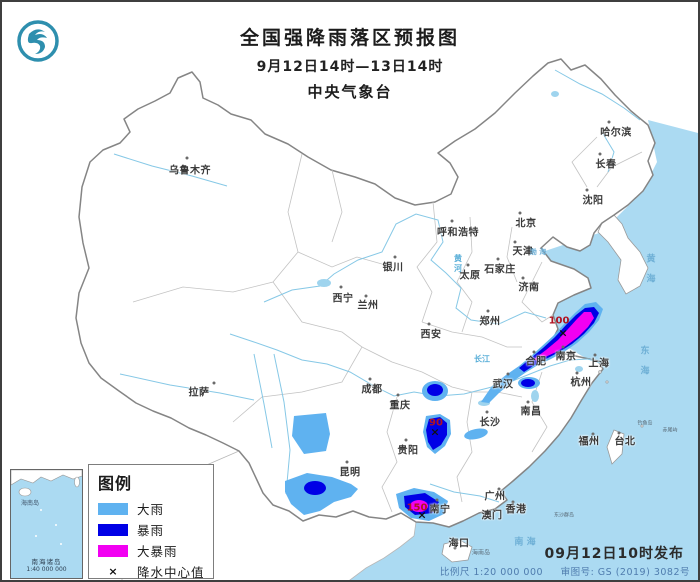 The height and width of the screenshot is (582, 700). What do you see at coordinates (643, 362) in the screenshot?
I see `sea-name-label: 东 海` at bounding box center [643, 362].